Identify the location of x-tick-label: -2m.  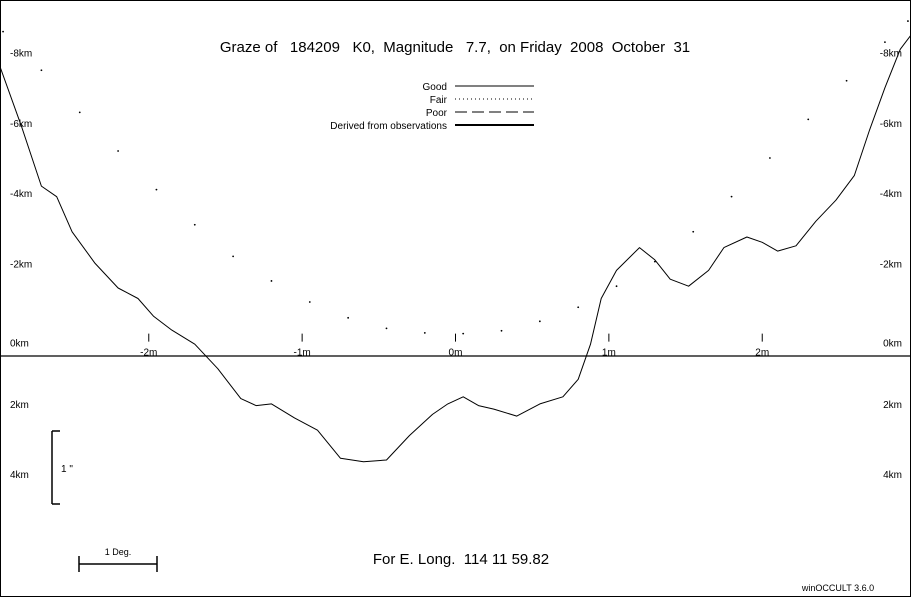
(148, 353).